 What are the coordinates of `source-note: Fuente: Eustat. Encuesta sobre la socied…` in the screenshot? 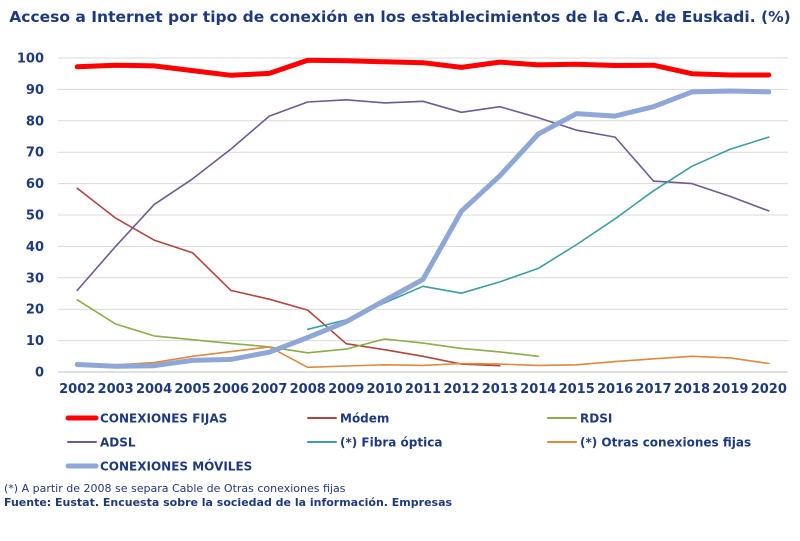 It's located at (228, 502).